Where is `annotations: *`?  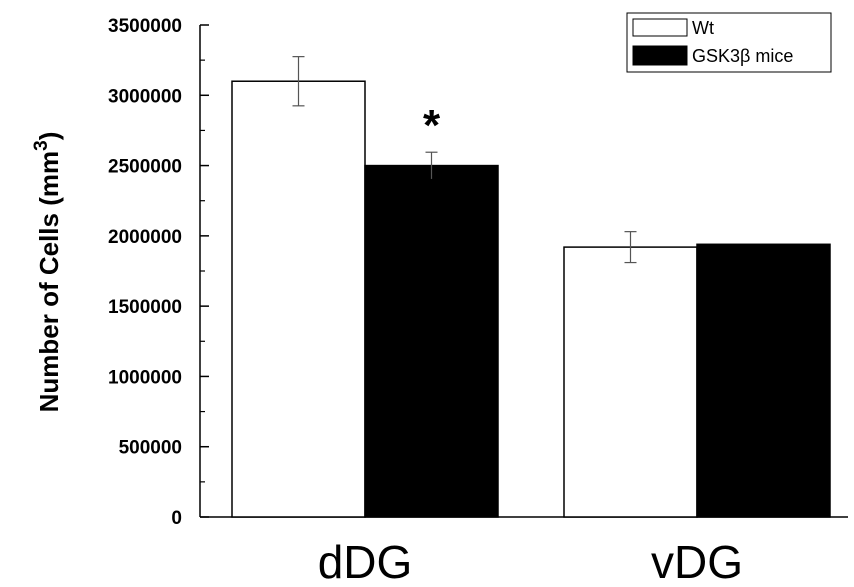
annotations: * is located at coordinates (432, 125).